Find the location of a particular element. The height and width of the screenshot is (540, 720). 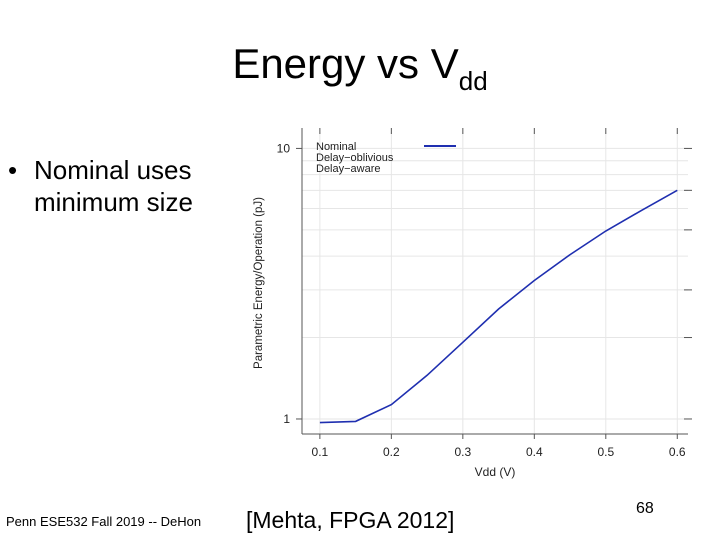

x-tick-label: 0.5 is located at coordinates (605, 452).